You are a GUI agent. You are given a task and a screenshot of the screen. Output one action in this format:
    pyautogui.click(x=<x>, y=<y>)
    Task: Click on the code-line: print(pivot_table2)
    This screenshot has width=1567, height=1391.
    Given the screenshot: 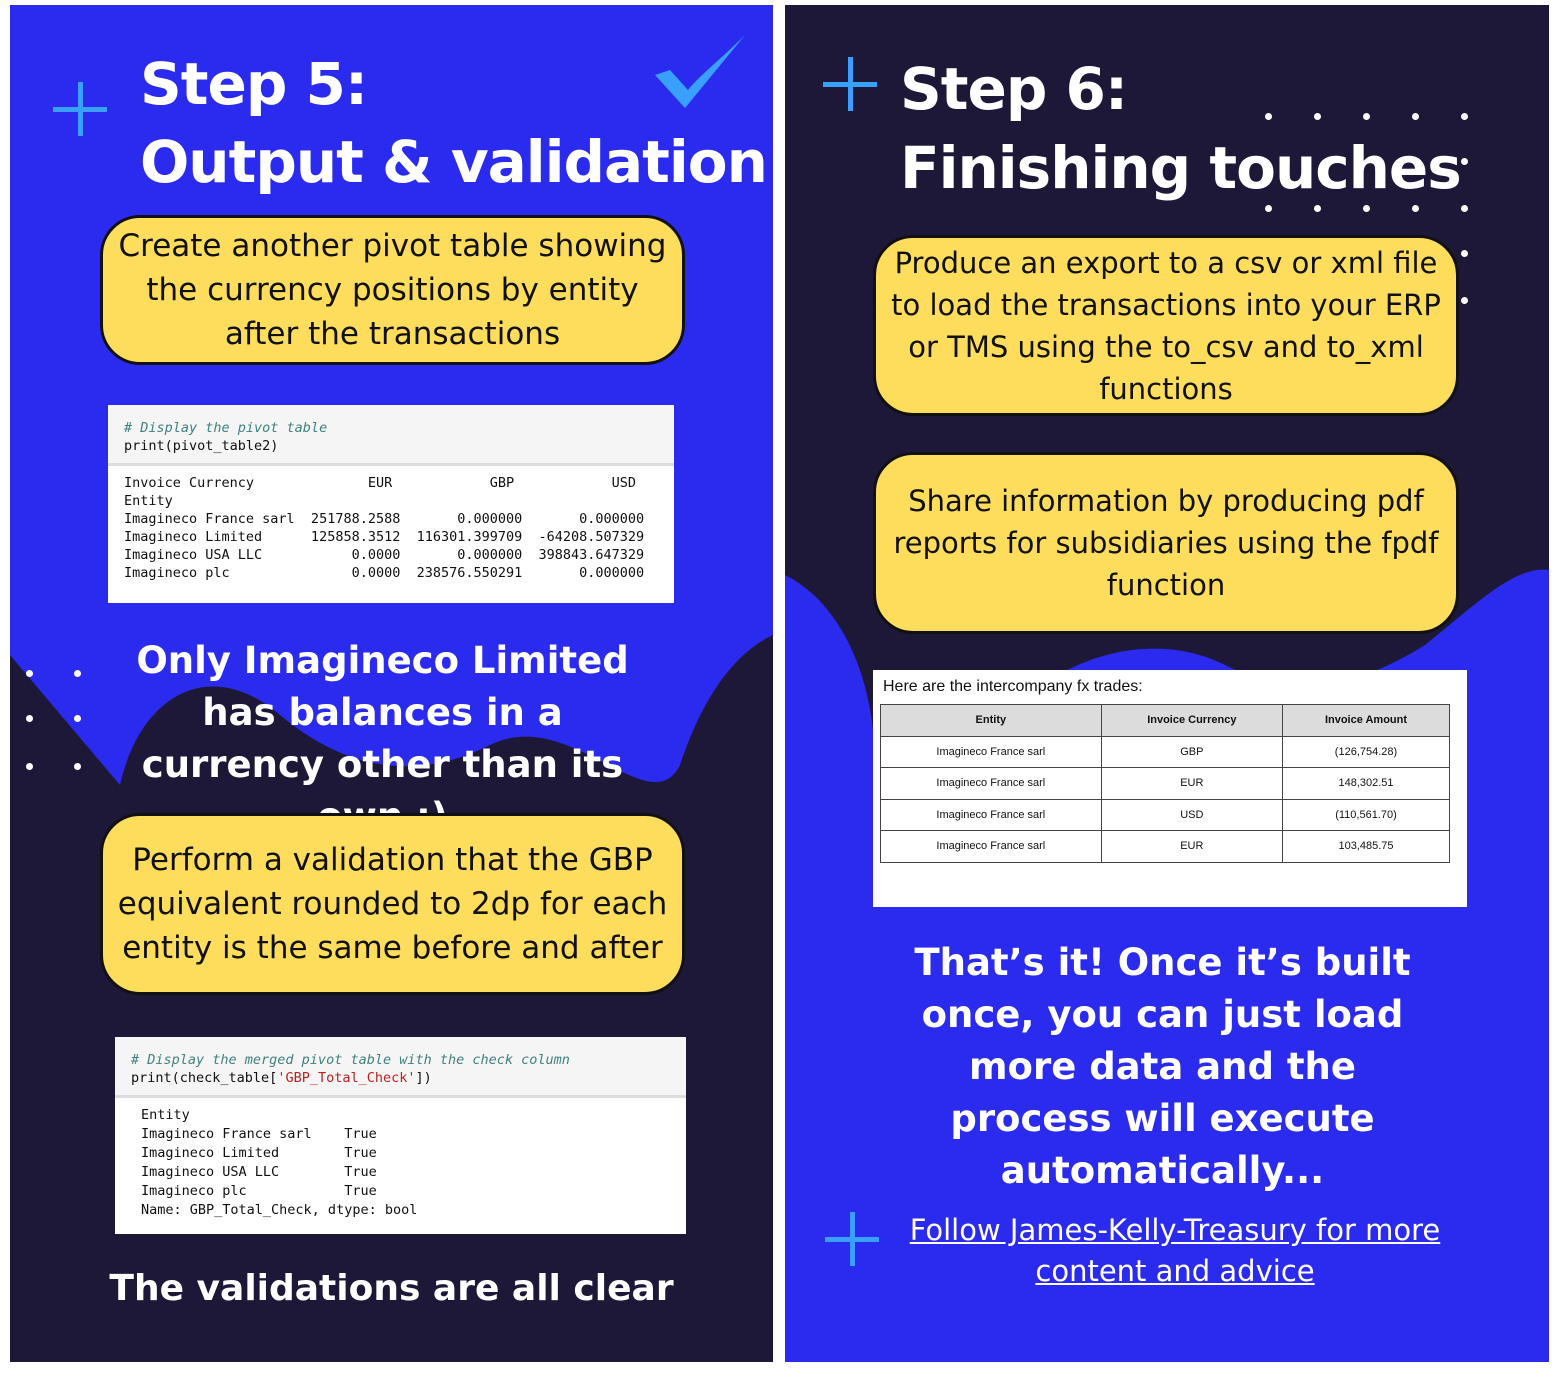 What is the action you would take?
    pyautogui.click(x=201, y=446)
    